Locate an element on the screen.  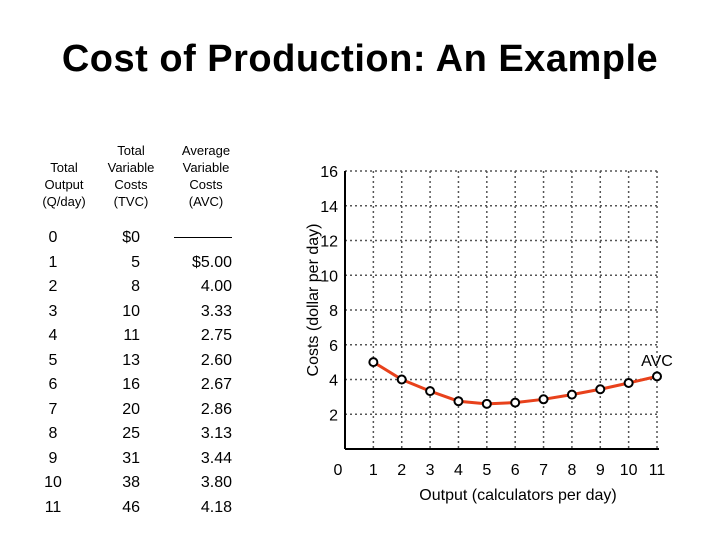
table-cell-output: 6 is located at coordinates (53, 384).